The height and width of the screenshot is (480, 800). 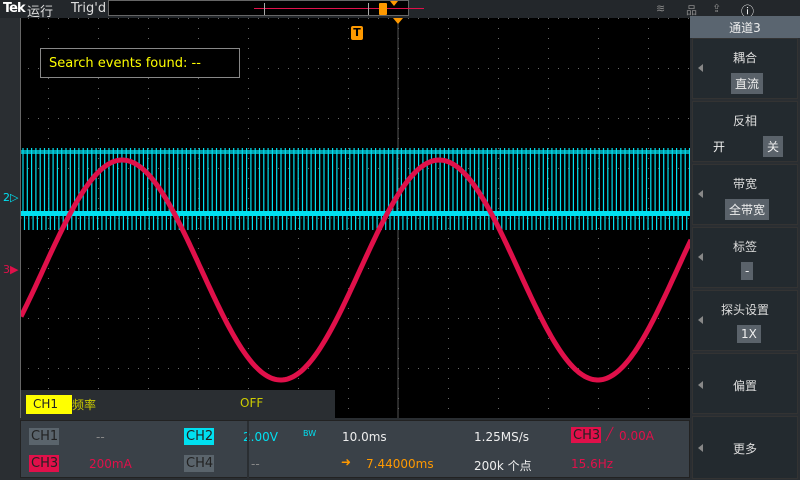 What do you see at coordinates (398, 21) in the screenshot?
I see `horizontal-position-marker` at bounding box center [398, 21].